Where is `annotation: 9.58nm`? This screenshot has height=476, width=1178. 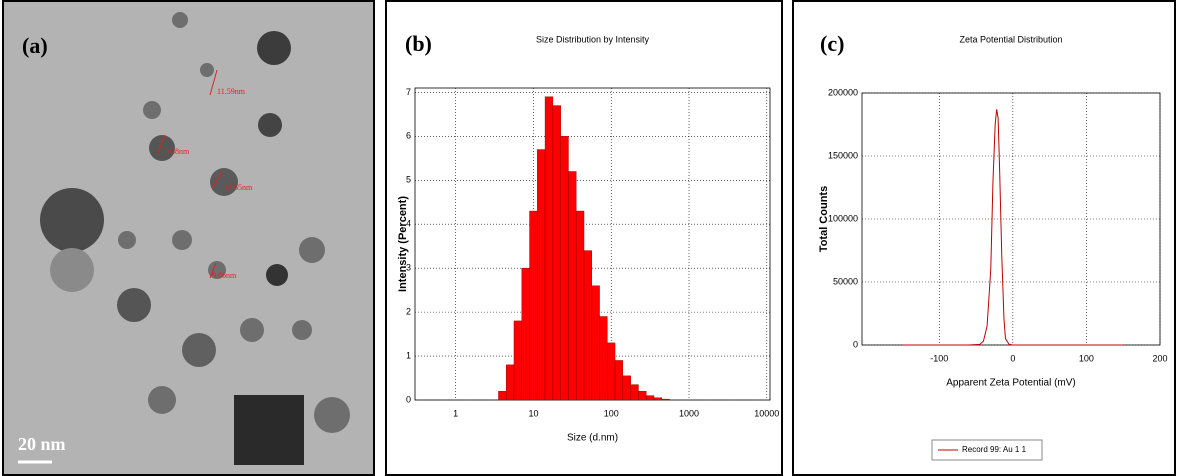 annotation: 9.58nm is located at coordinates (177, 151).